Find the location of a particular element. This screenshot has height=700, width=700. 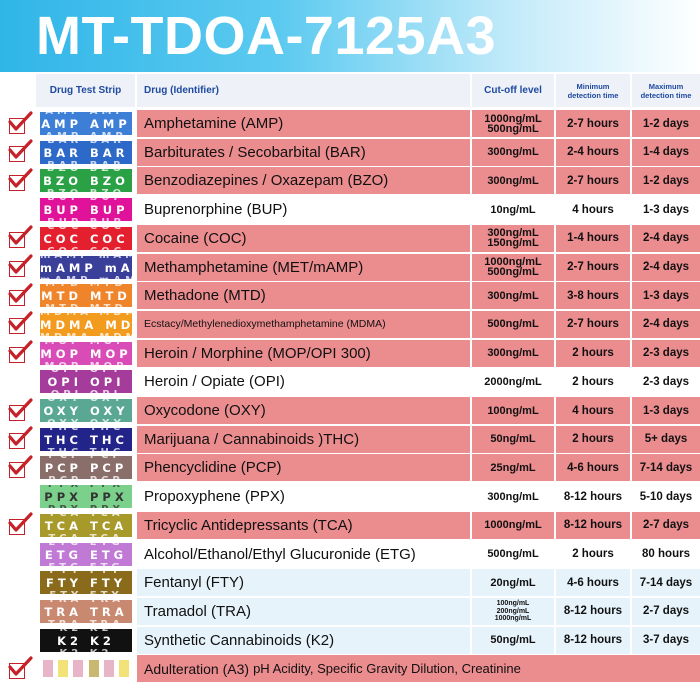

strip-code-top: OPI OPI is located at coordinates (86, 372).